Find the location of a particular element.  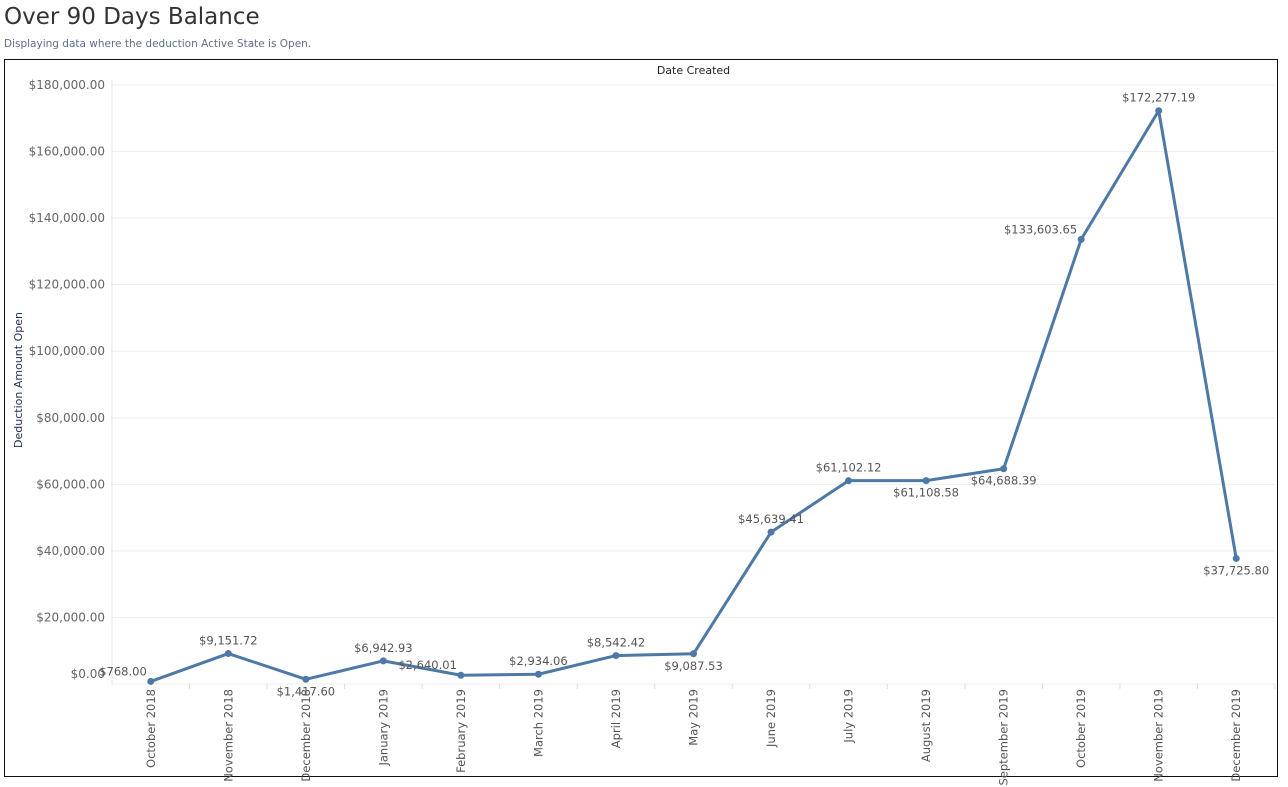

x-tick-label: August 2019 is located at coordinates (926, 725).